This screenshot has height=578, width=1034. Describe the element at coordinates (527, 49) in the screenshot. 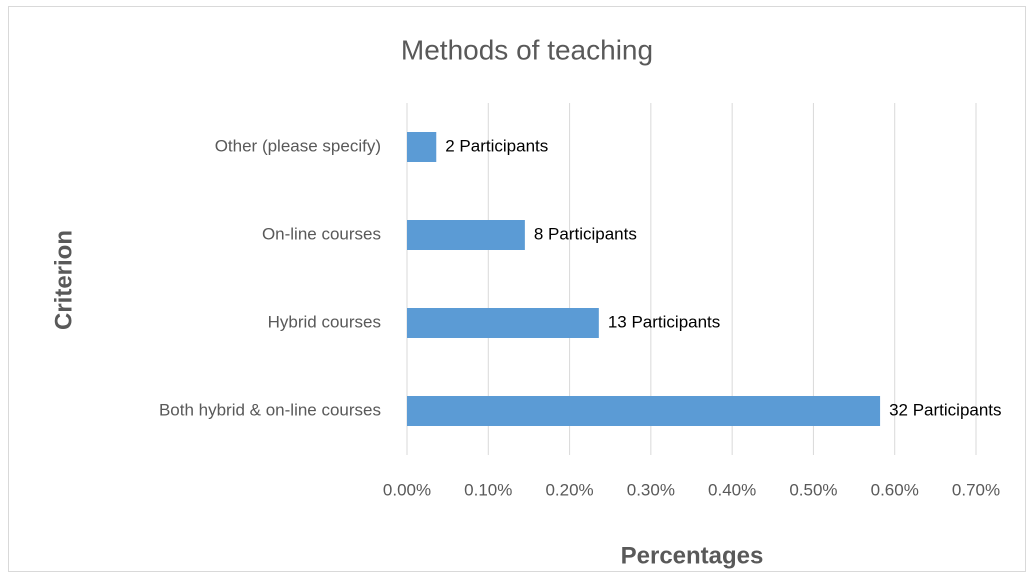

I see `chart-title: Methods of teaching` at that location.